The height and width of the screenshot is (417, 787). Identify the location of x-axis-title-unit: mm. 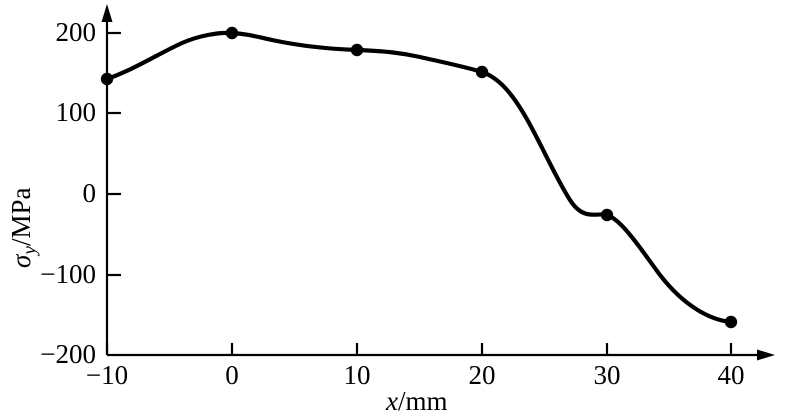
(426, 401).